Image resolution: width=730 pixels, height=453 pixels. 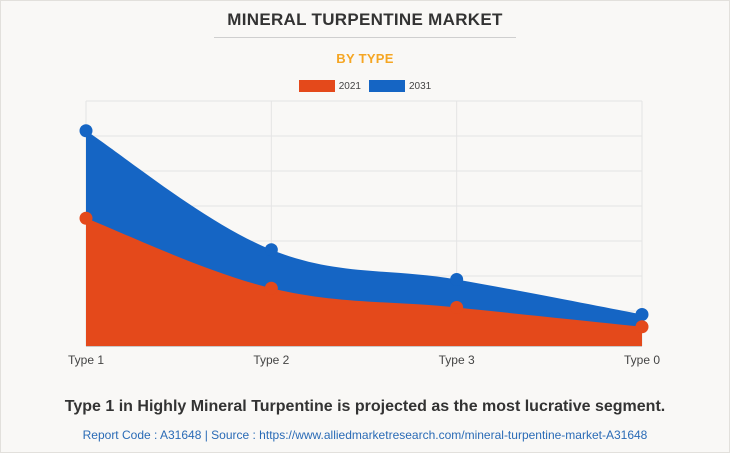 I want to click on x-tick-label: Type 0, so click(x=642, y=360).